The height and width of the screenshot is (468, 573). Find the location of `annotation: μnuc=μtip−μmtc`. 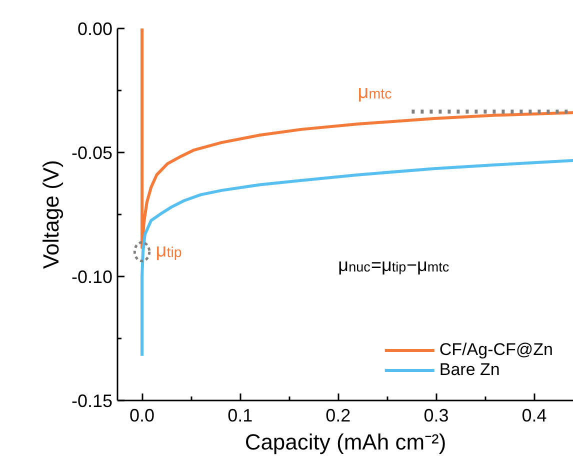

annotation: μnuc=μtip−μmtc is located at coordinates (394, 264).